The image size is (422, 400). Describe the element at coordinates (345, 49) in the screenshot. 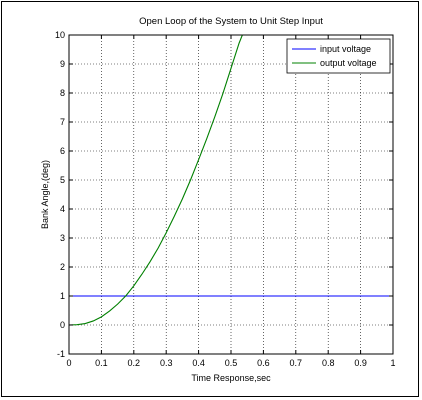

I see `legend-label: input voltage` at that location.